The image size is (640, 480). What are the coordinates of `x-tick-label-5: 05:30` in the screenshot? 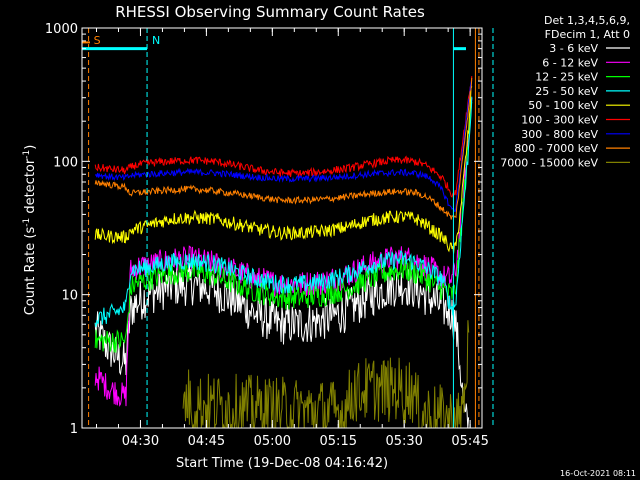 It's located at (403, 441).